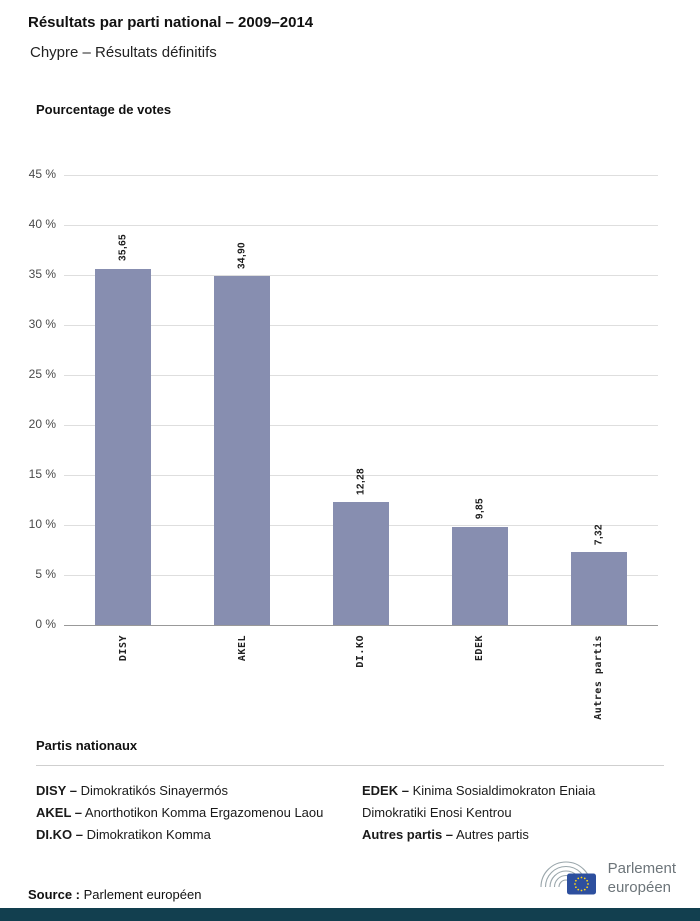 This screenshot has width=700, height=921. I want to click on logo-wordmark: Parlement européen, so click(642, 878).